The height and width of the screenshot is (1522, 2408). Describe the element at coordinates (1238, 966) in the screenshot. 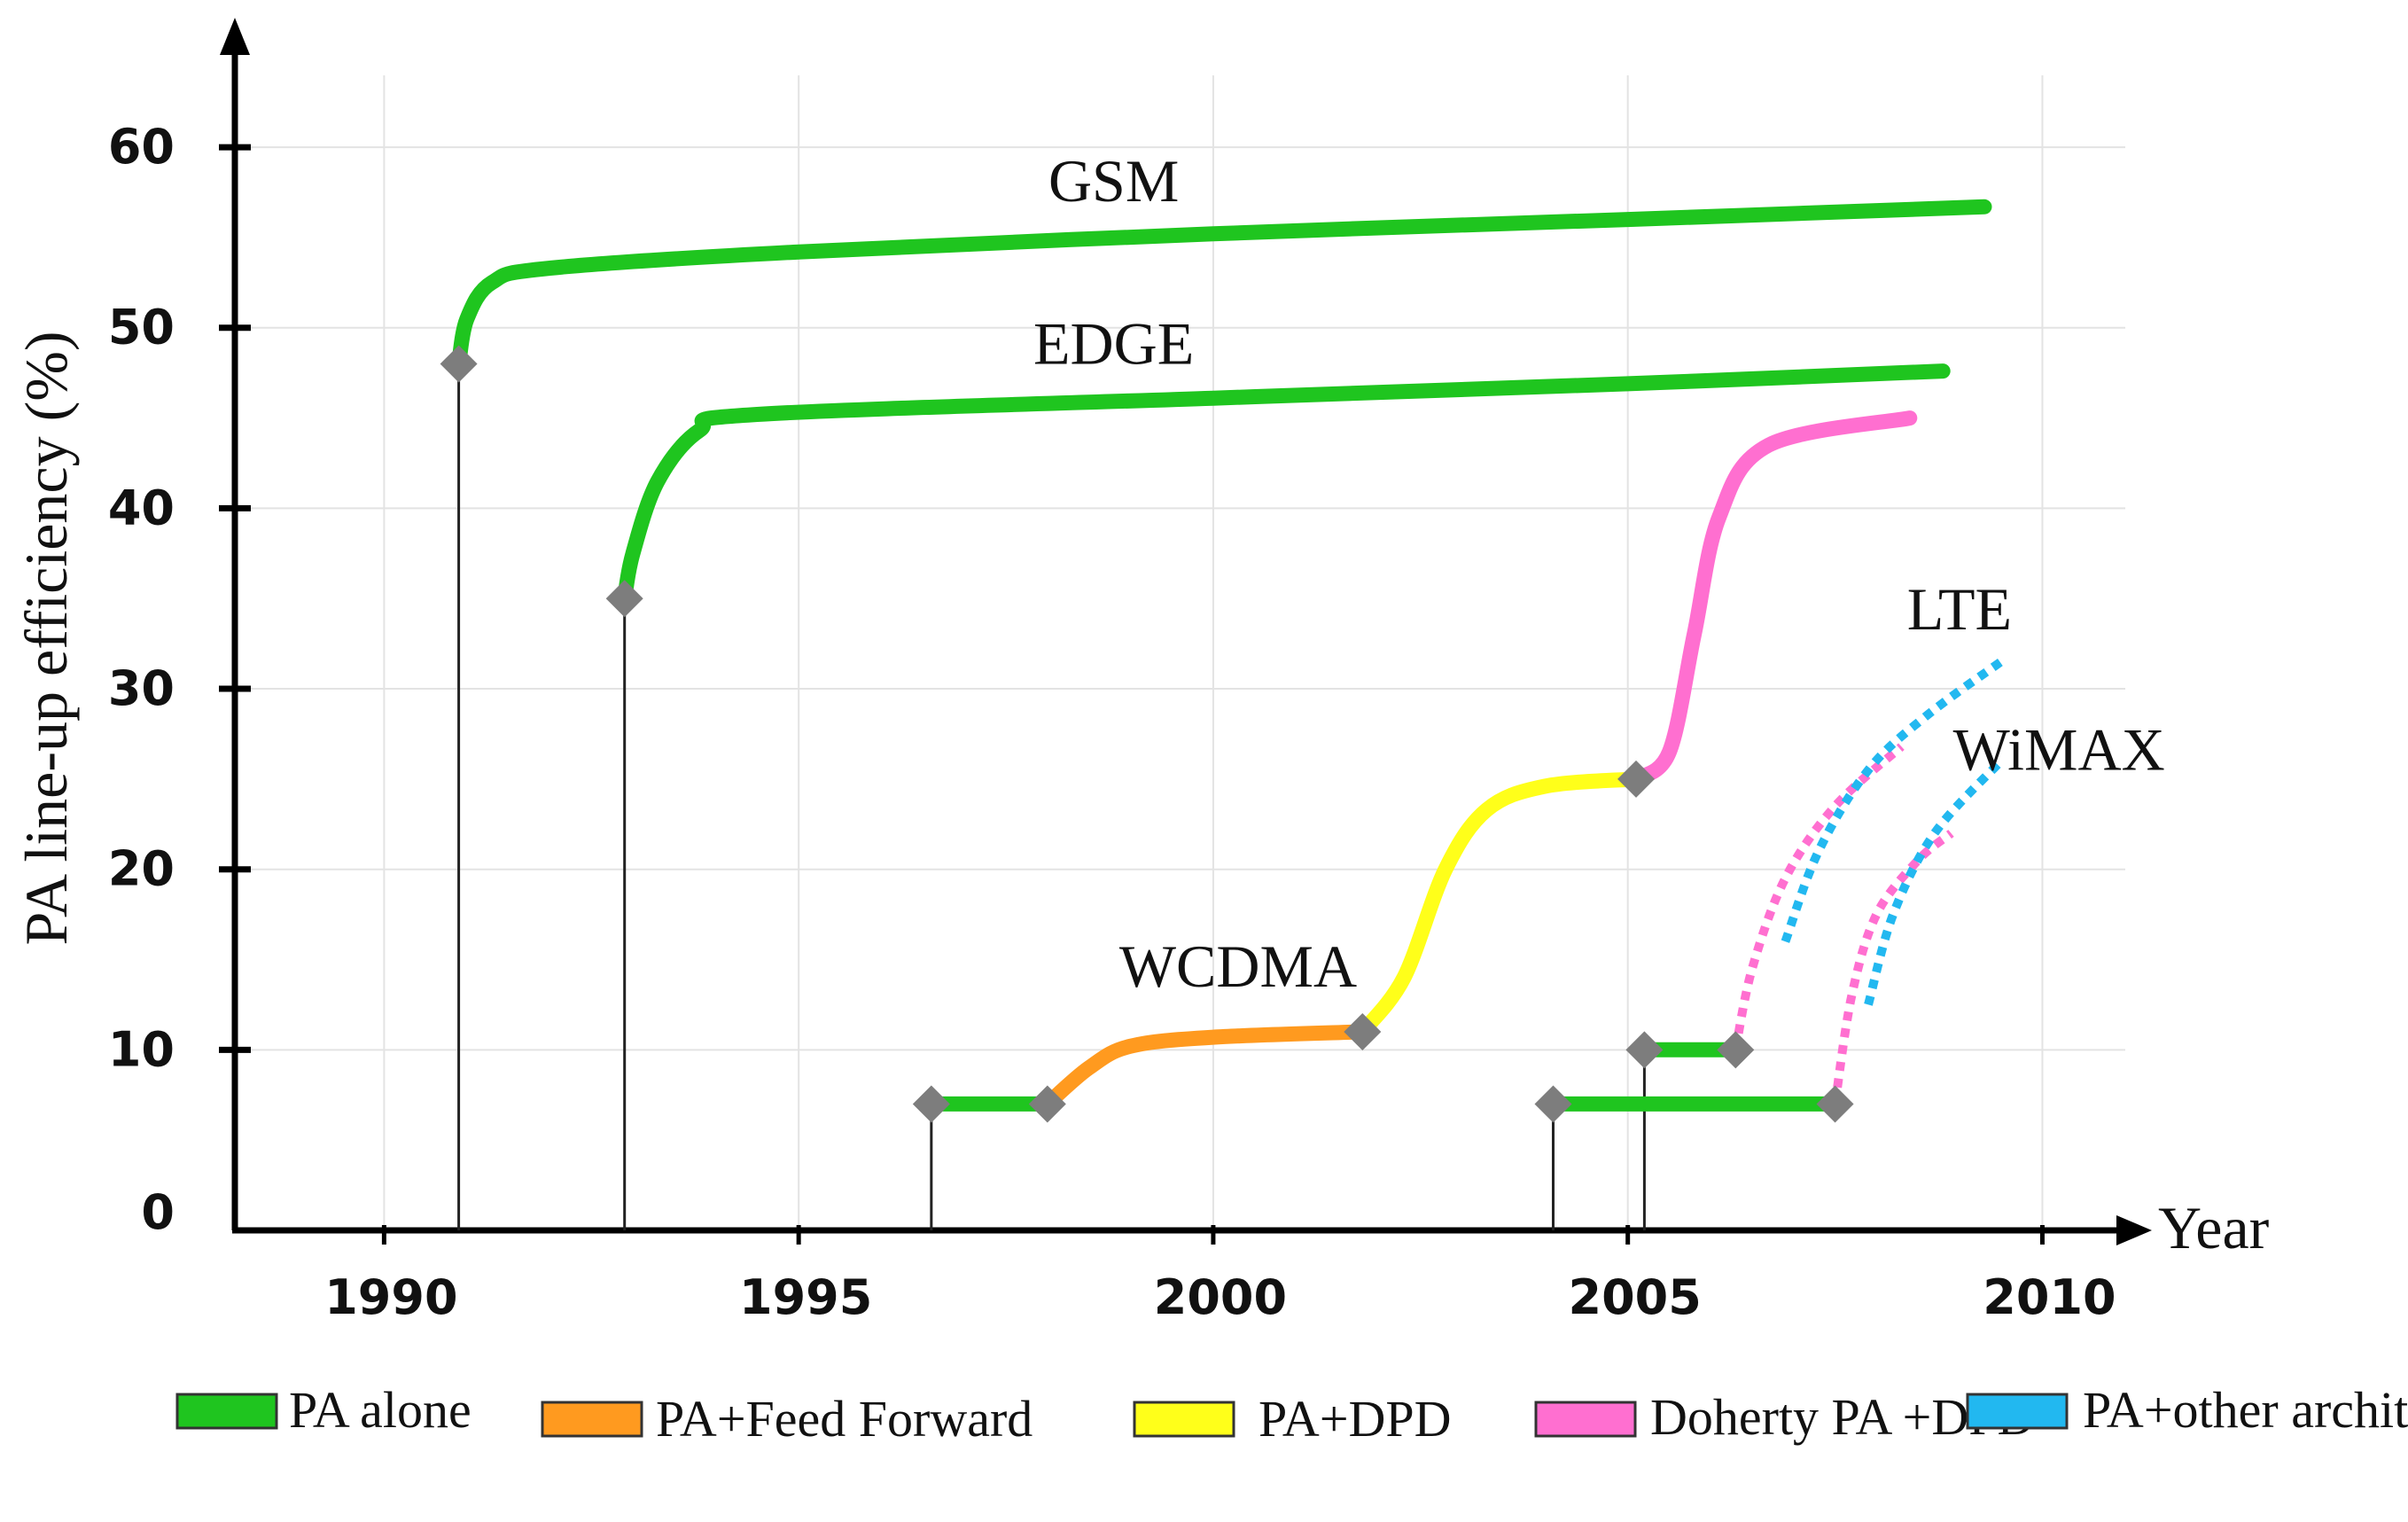

I see `series-label-wcdma: WCDMA` at that location.